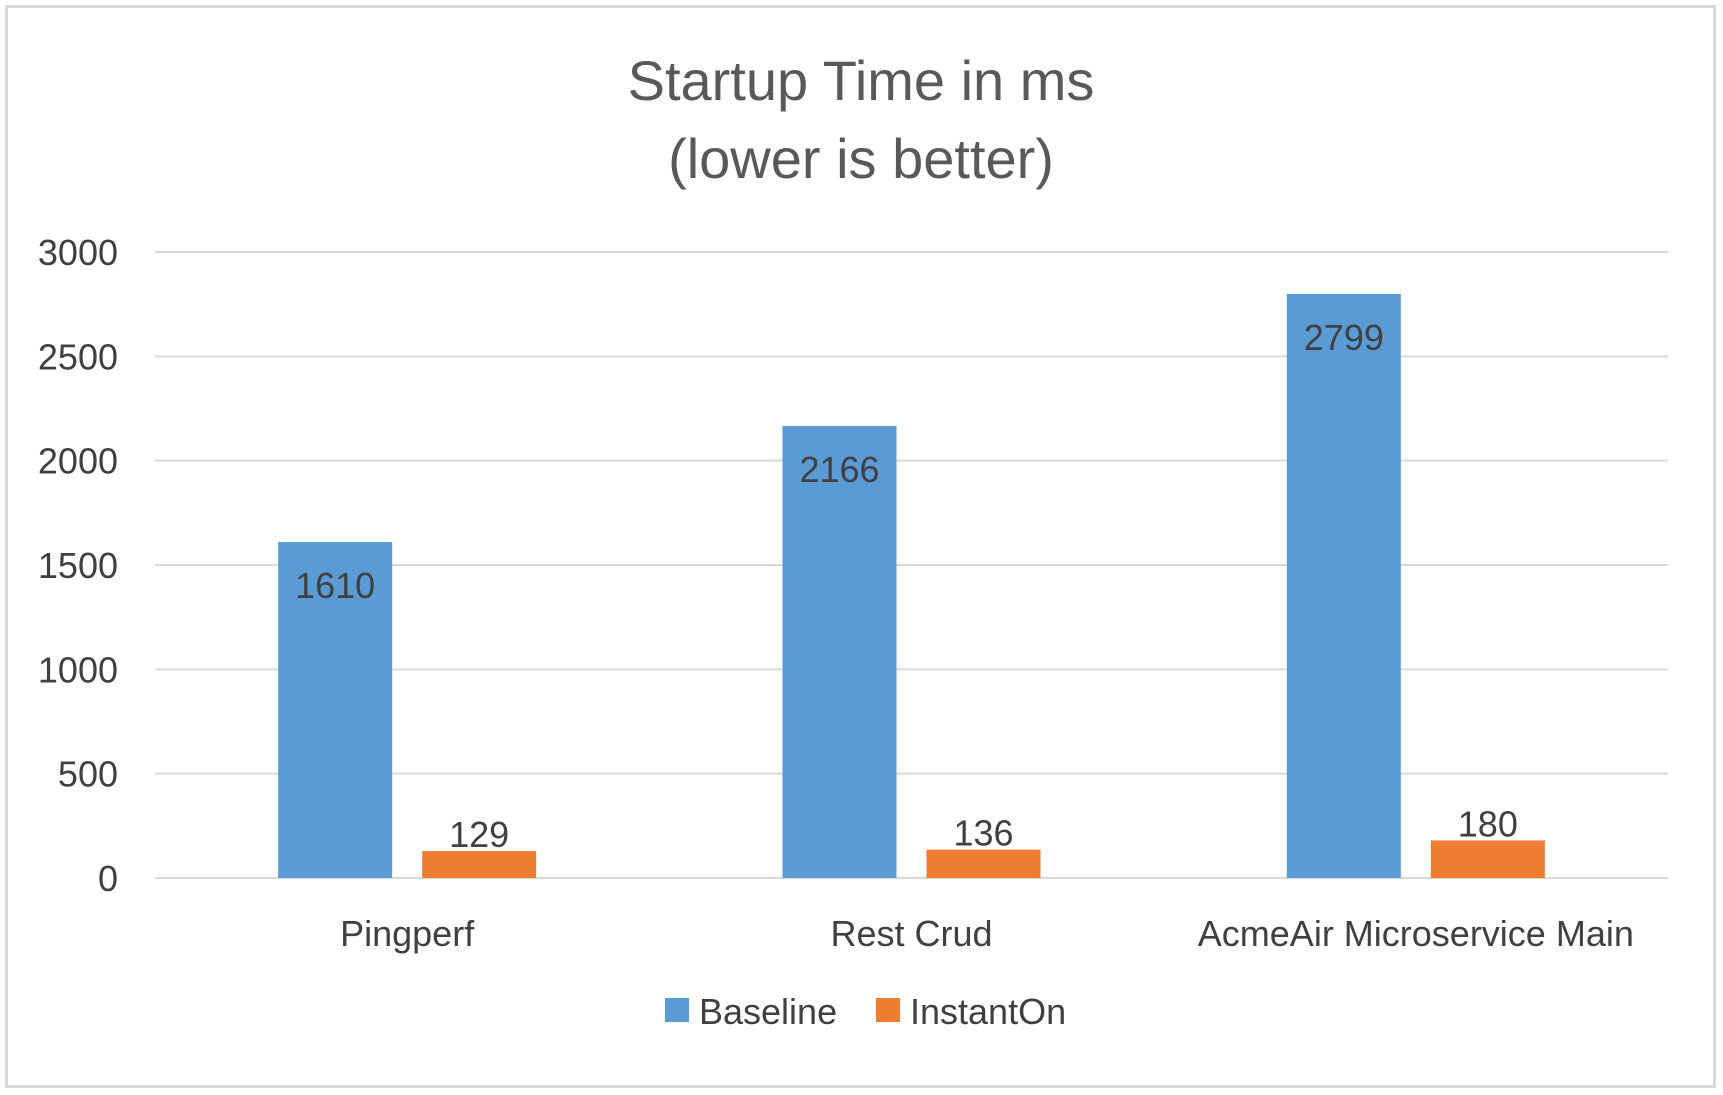  Describe the element at coordinates (983, 833) in the screenshot. I see `data-label: 136` at that location.